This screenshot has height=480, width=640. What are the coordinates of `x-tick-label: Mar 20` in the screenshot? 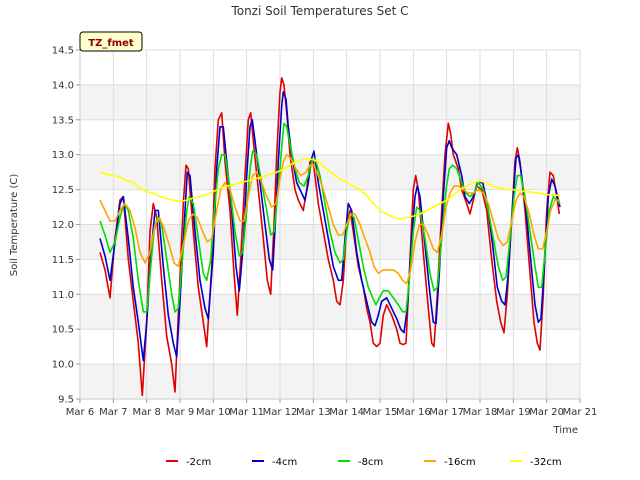 It's located at (546, 412).